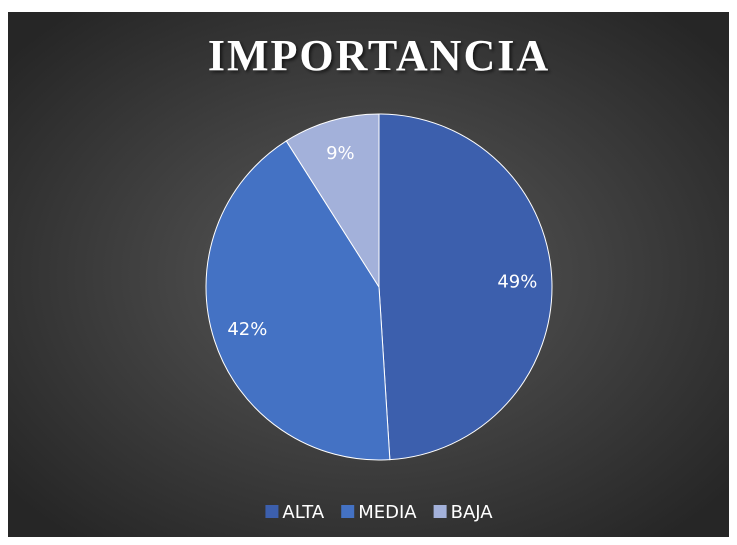  Describe the element at coordinates (340, 153) in the screenshot. I see `data-label: 9%` at that location.